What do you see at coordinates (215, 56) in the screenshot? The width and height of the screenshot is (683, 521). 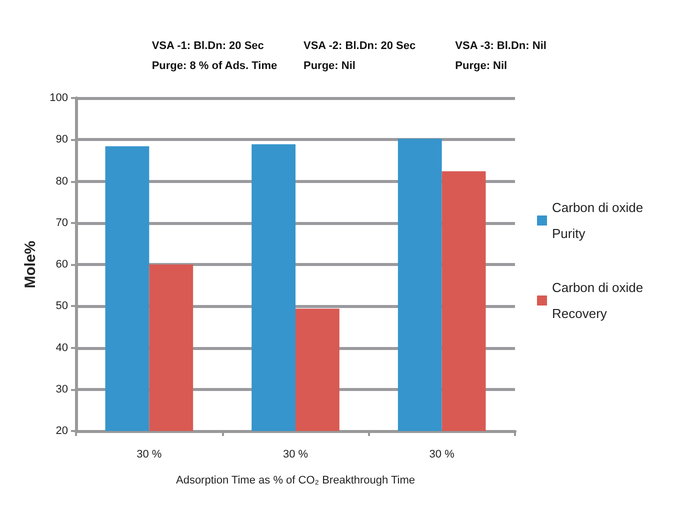 I see `text: VSA -1: Bl.Dn: 20 Sec Purge: 8 % of Ads. Time` at bounding box center [215, 56].